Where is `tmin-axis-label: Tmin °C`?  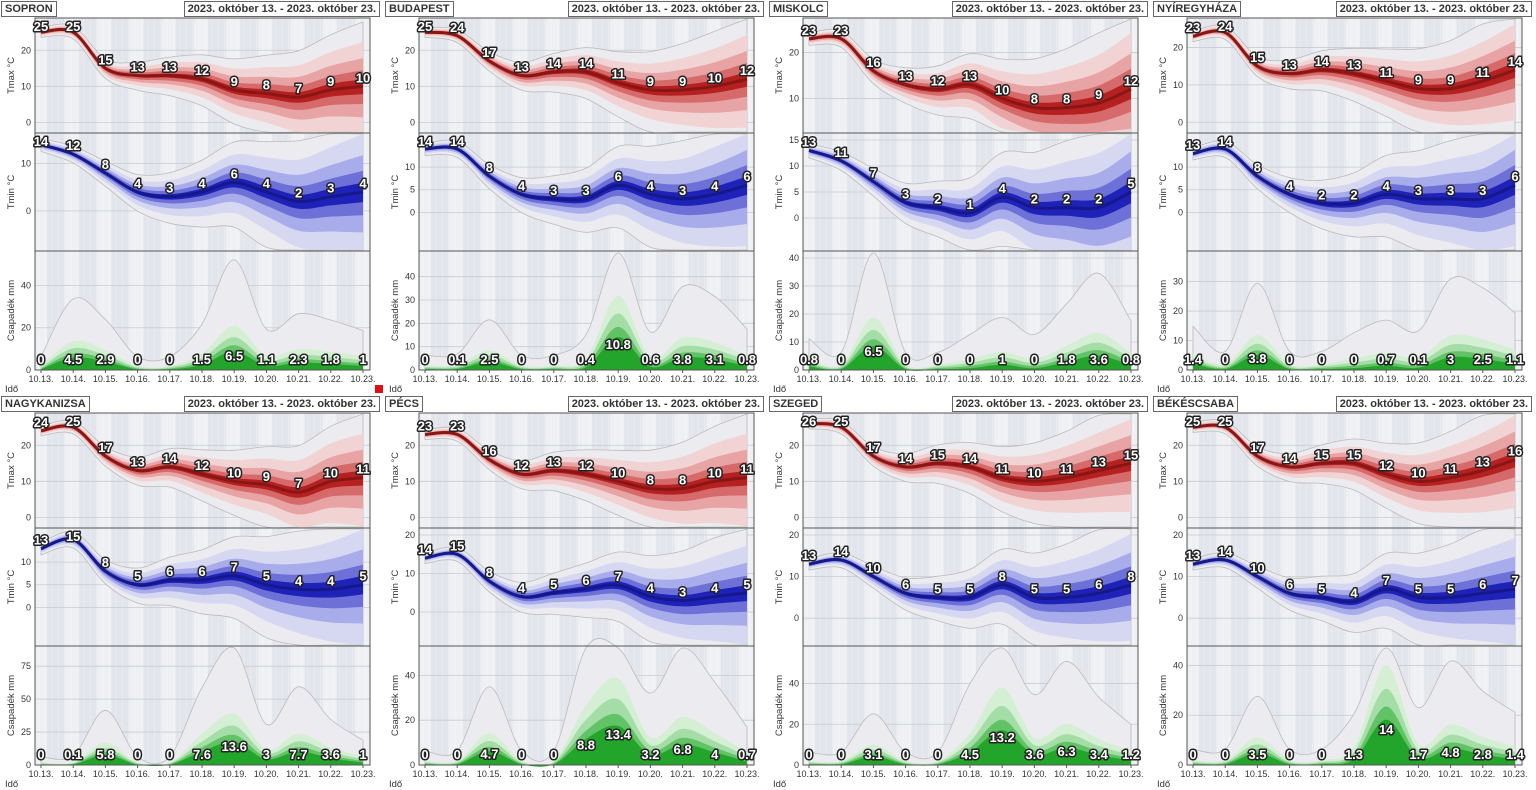 tmin-axis-label: Tmin °C is located at coordinates (1163, 192).